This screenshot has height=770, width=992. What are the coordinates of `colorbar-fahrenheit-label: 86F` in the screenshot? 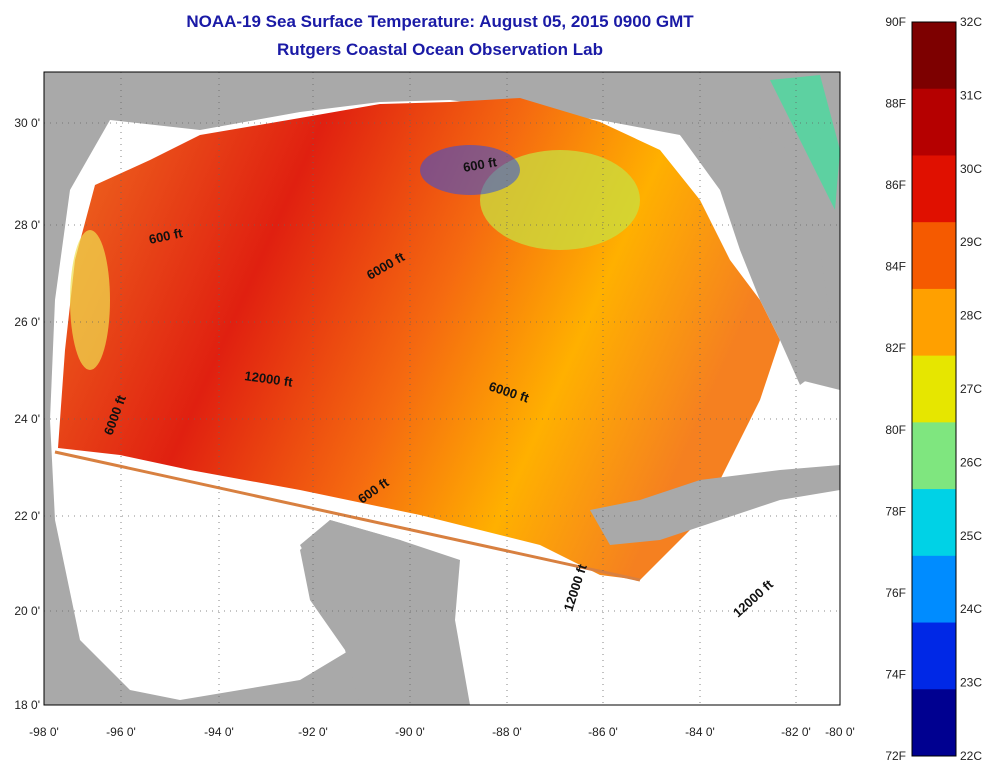 It's located at (895, 185).